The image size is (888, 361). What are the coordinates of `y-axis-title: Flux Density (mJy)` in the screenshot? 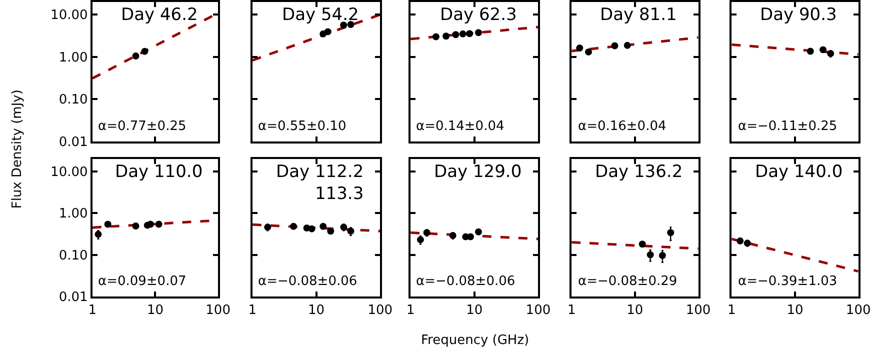 It's located at (18, 149).